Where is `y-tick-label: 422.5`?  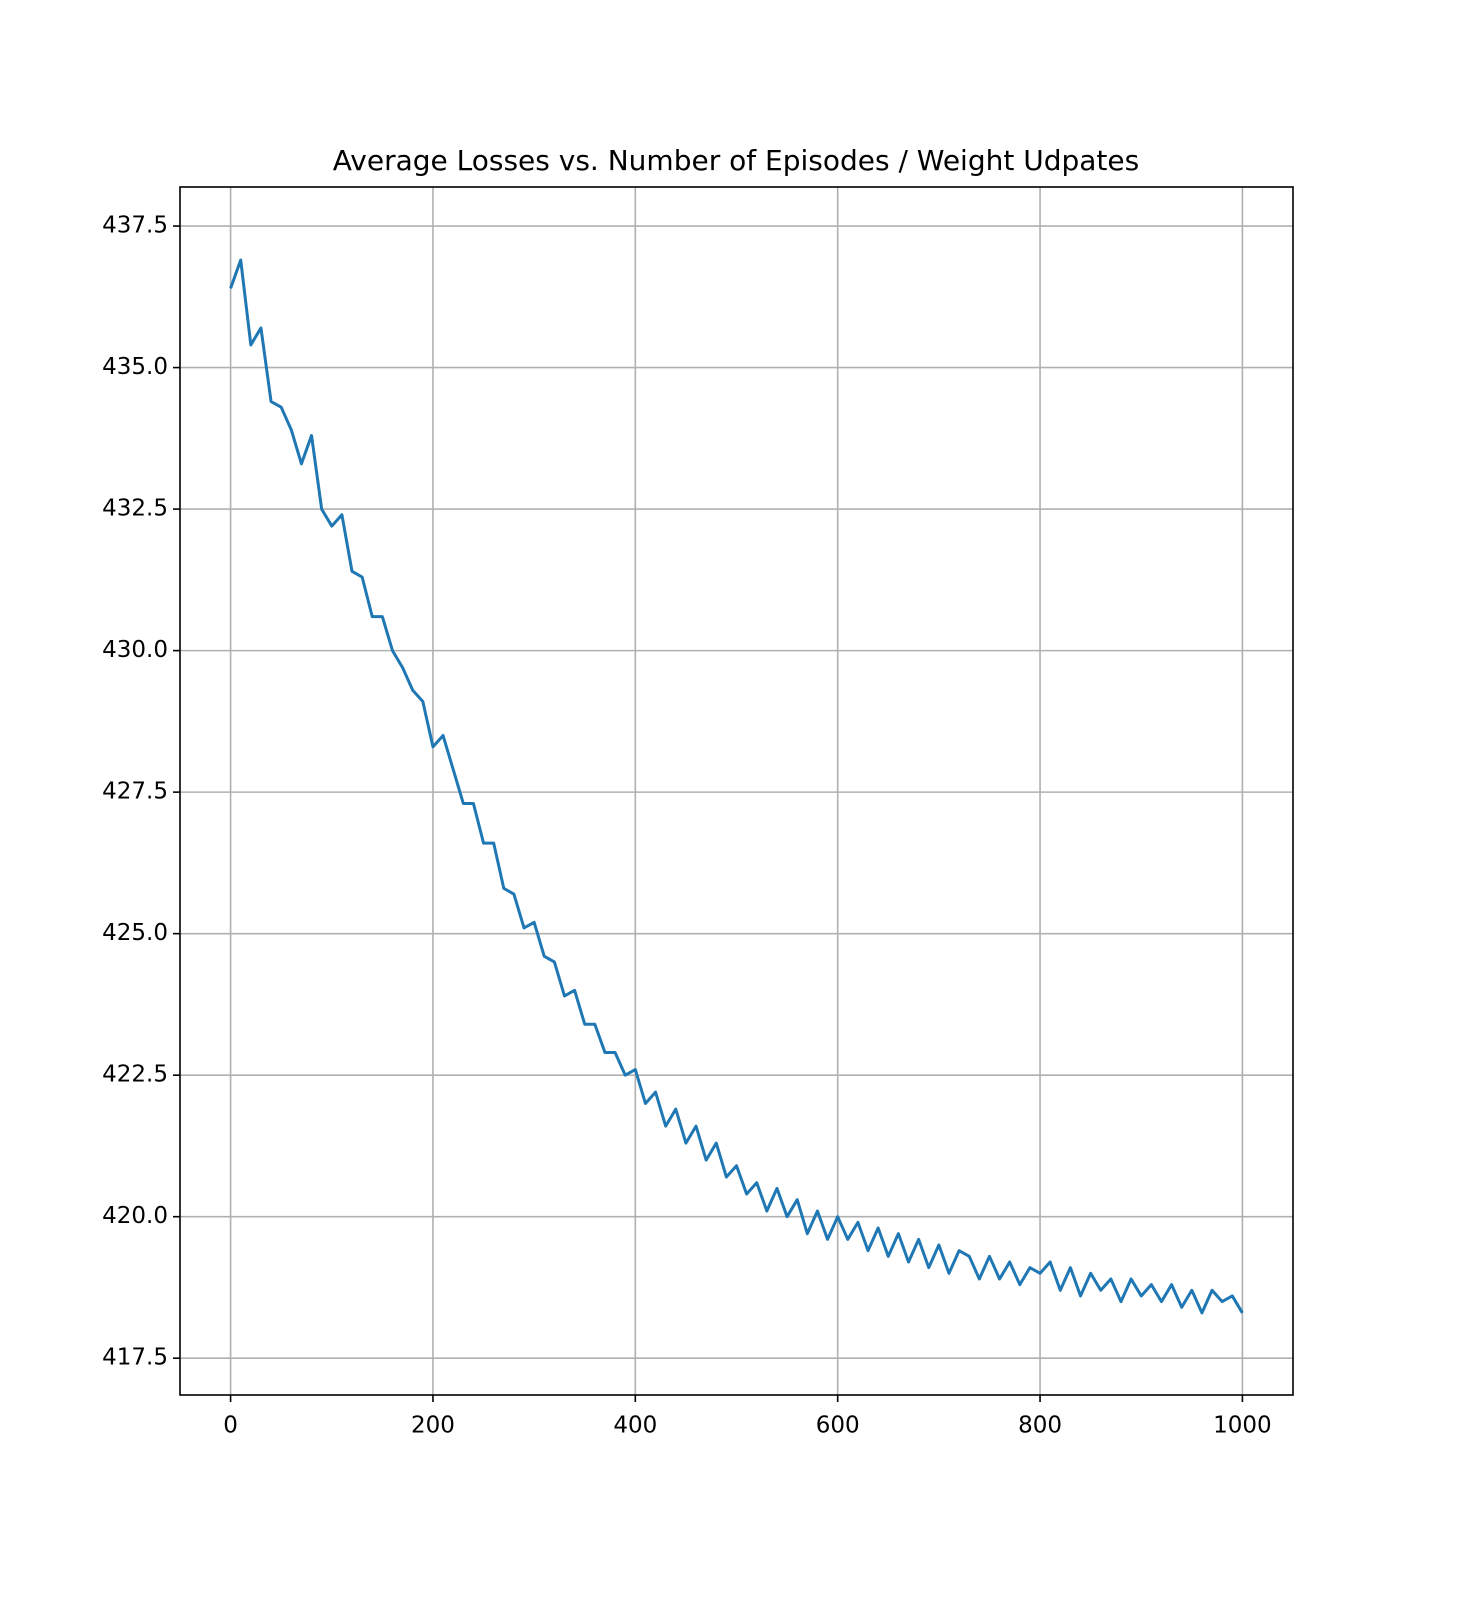 y-tick-label: 422.5 is located at coordinates (135, 1075).